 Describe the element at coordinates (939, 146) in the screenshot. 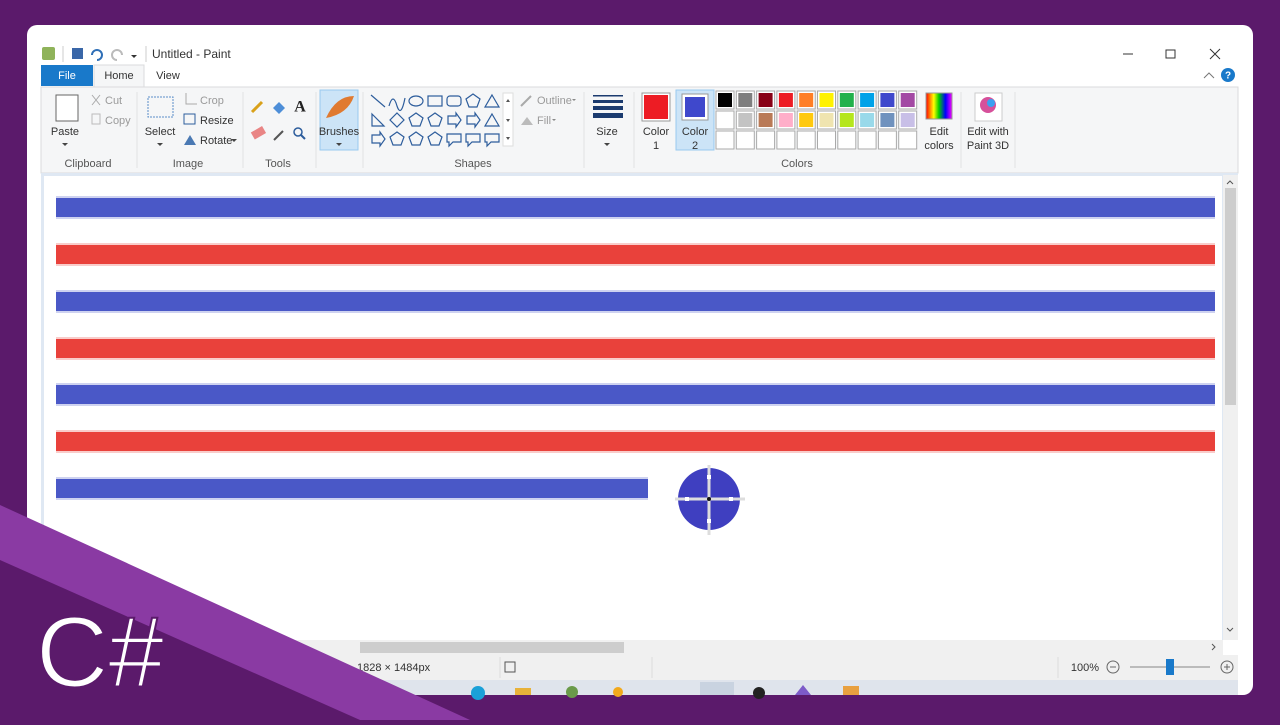

I see `button-label: colors` at that location.